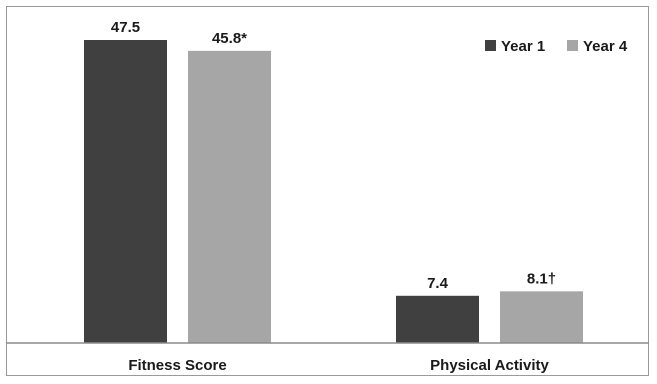 Image resolution: width=657 pixels, height=384 pixels. What do you see at coordinates (556, 46) in the screenshot?
I see `legend: Year 1 Year 4` at bounding box center [556, 46].